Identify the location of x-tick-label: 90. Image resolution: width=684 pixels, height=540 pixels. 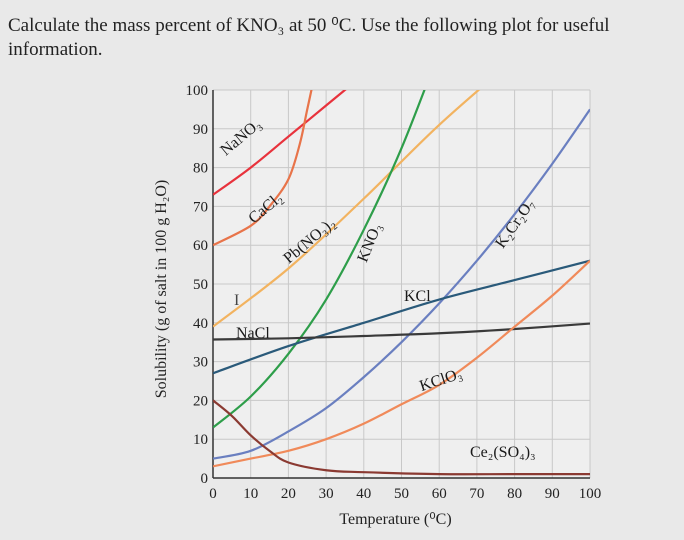
(552, 494).